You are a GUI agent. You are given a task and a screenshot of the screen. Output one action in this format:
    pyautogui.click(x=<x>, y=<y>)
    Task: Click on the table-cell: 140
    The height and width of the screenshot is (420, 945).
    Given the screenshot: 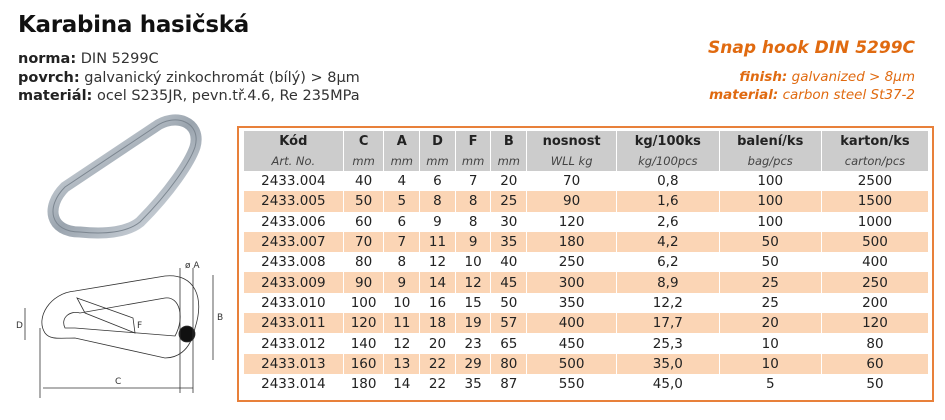 What is the action you would take?
    pyautogui.click(x=363, y=343)
    